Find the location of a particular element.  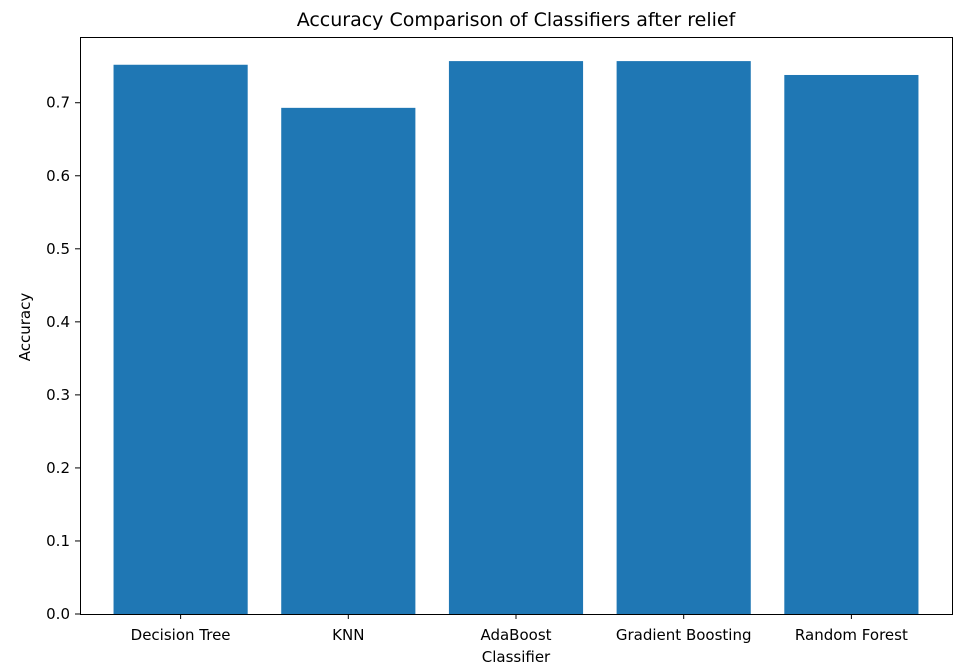

y-tick-label: 0.3 is located at coordinates (58, 395).